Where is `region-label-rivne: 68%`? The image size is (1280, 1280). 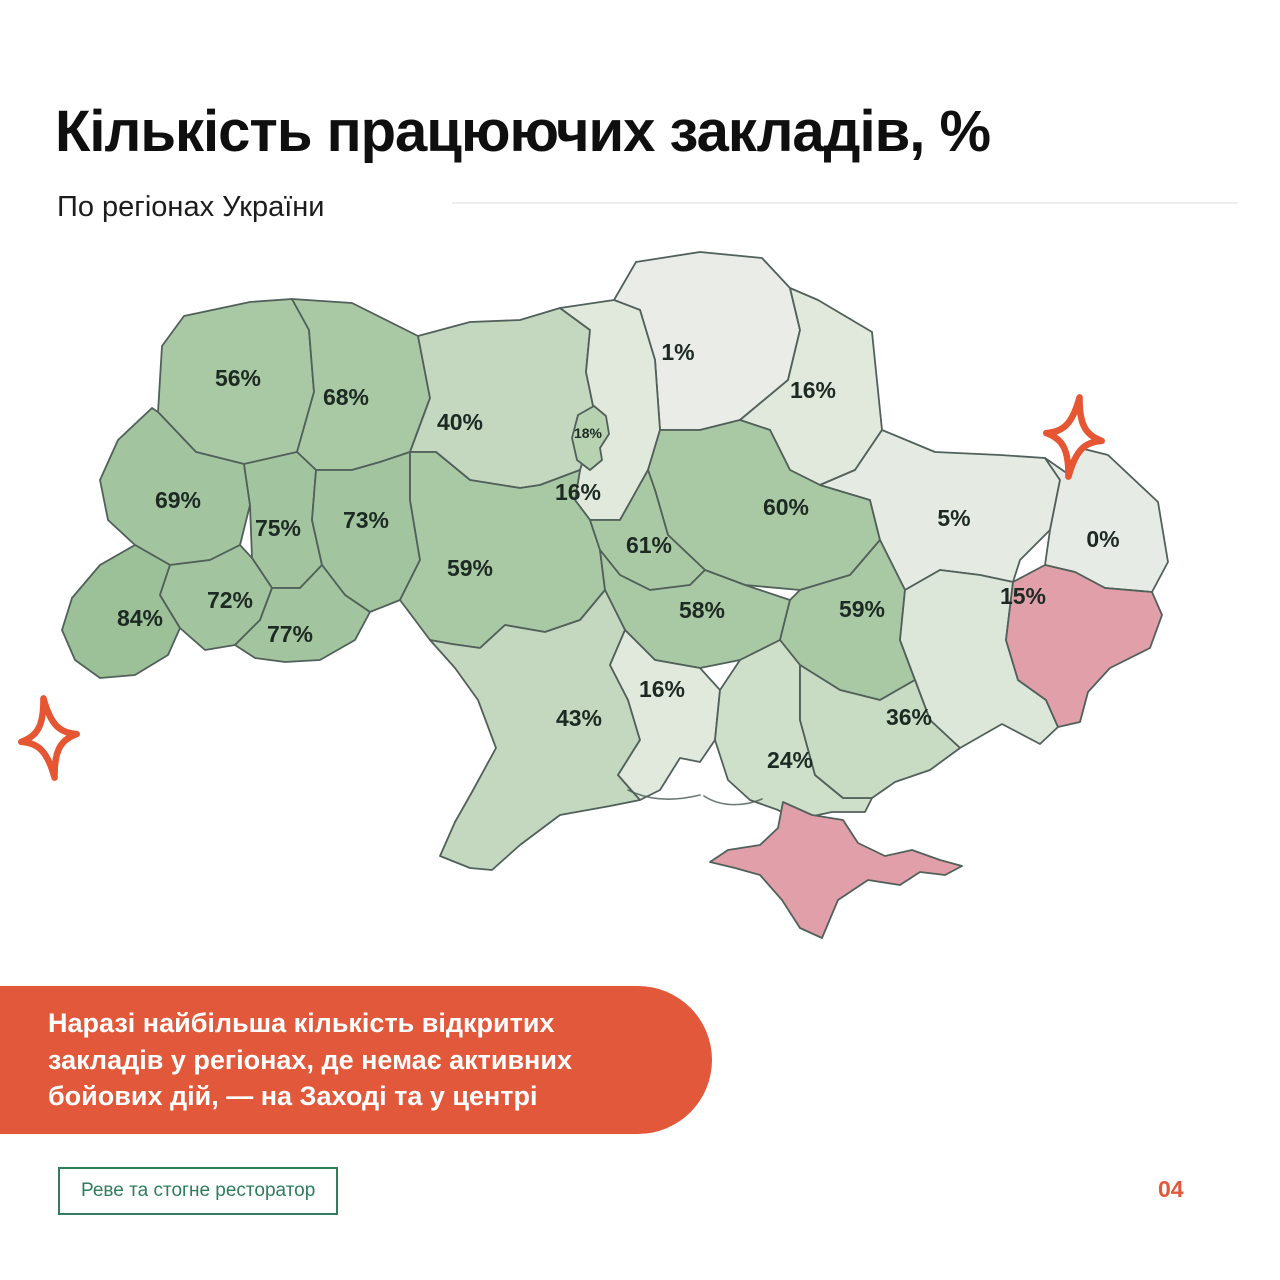 region-label-rivne: 68% is located at coordinates (346, 397).